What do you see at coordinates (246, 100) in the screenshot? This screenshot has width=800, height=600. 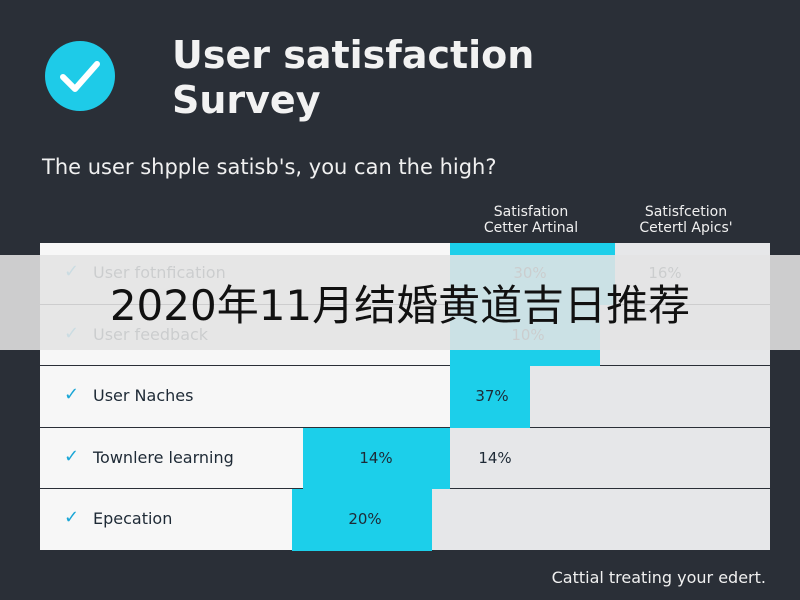 I see `title-line: Survey` at bounding box center [246, 100].